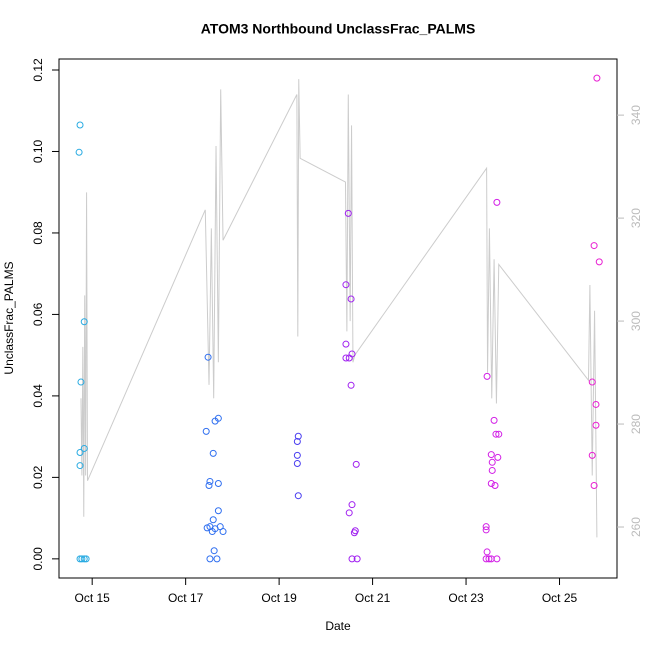  I want to click on y-tick-label: 0.00, so click(38, 559).